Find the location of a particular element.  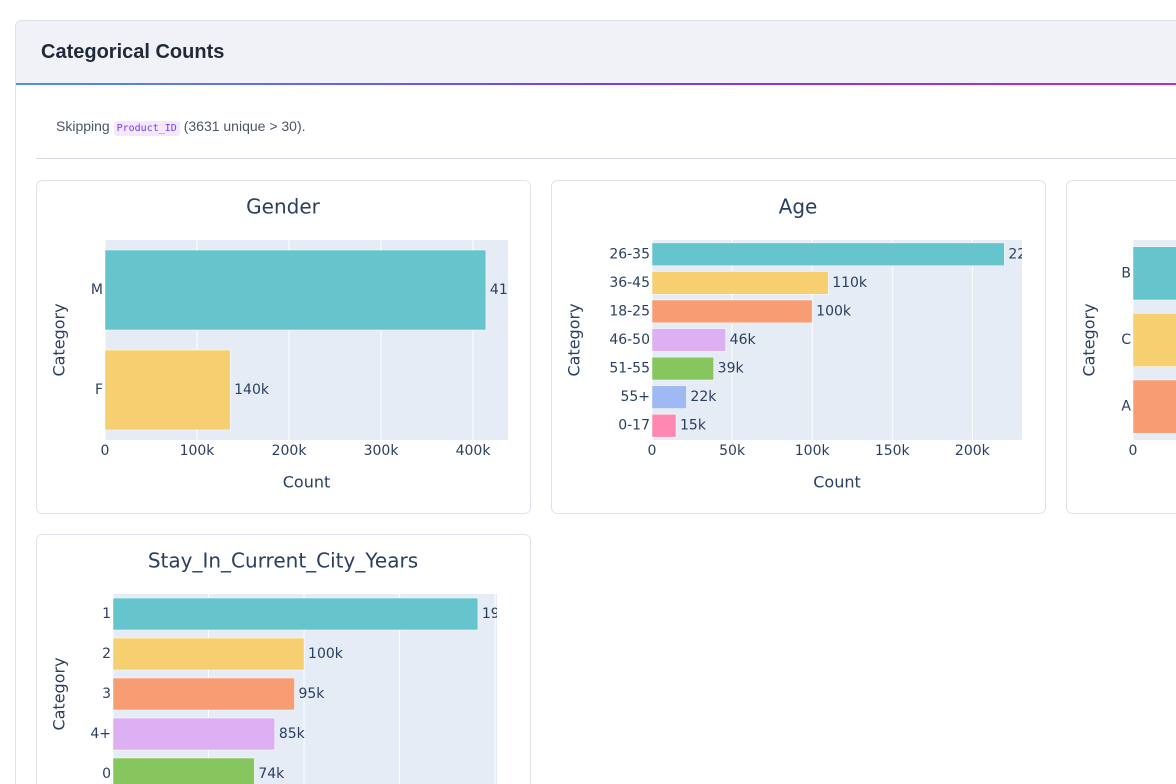

chart-title: Stay_In_Current_City_Years is located at coordinates (283, 561).